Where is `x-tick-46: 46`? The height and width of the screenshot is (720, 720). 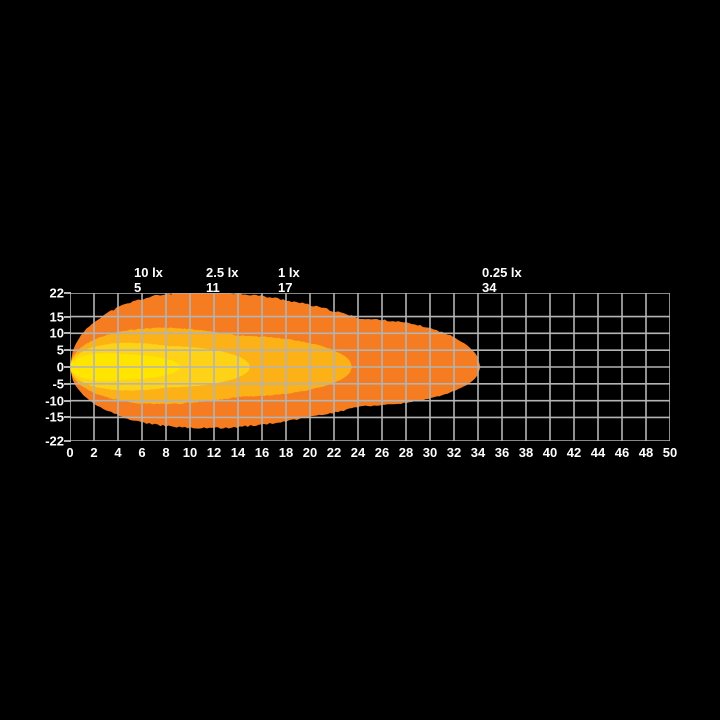
x-tick-46: 46 is located at coordinates (622, 452).